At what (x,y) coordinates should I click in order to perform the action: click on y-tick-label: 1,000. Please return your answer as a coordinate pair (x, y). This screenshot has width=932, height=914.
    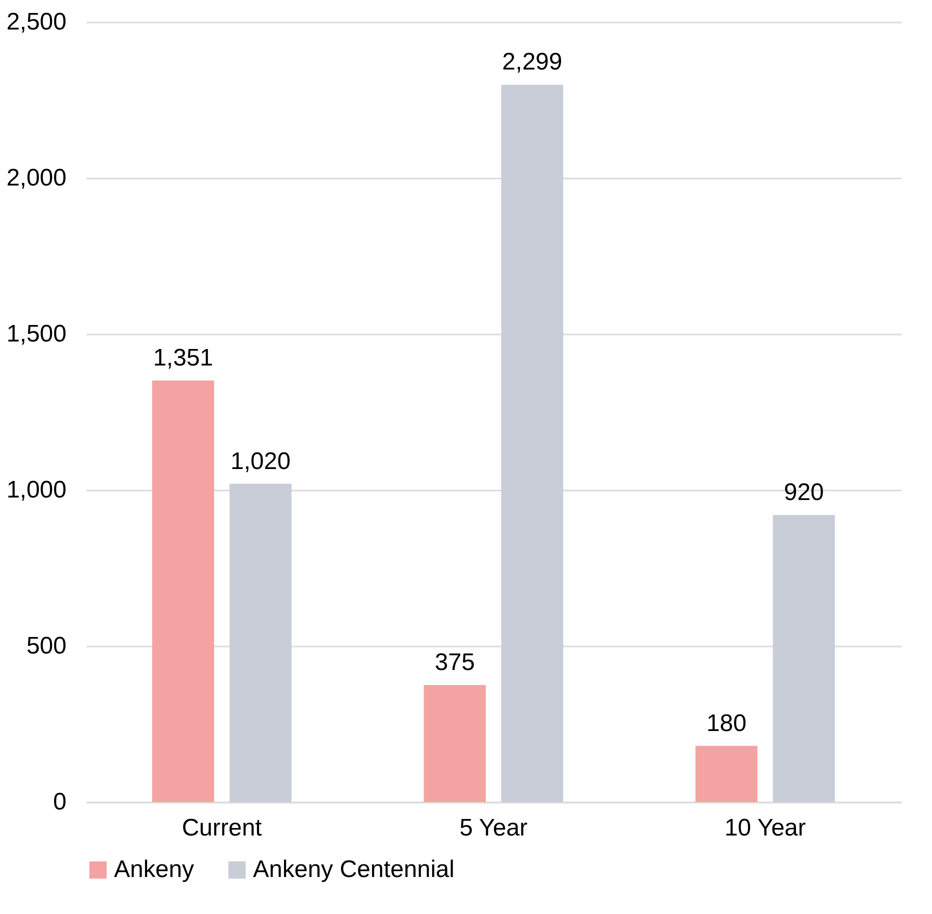
    Looking at the image, I should click on (36, 490).